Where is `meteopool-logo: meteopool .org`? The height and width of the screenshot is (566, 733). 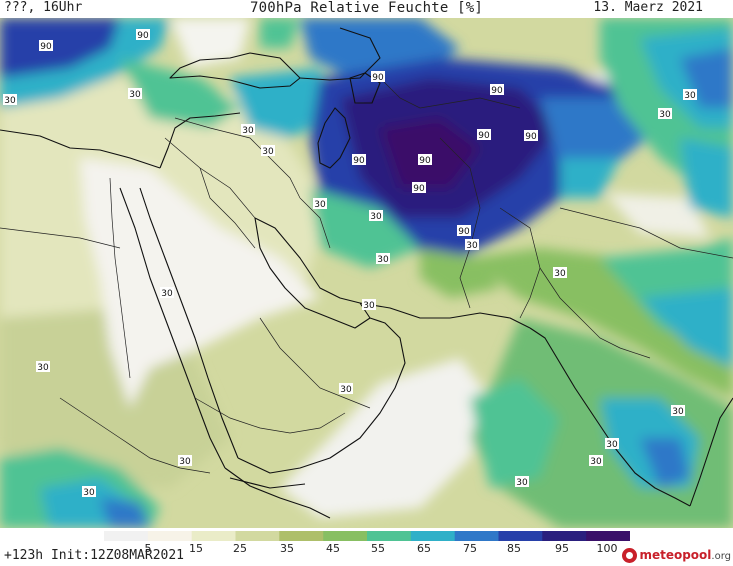 meteopool-logo: meteopool .org is located at coordinates (676, 555).